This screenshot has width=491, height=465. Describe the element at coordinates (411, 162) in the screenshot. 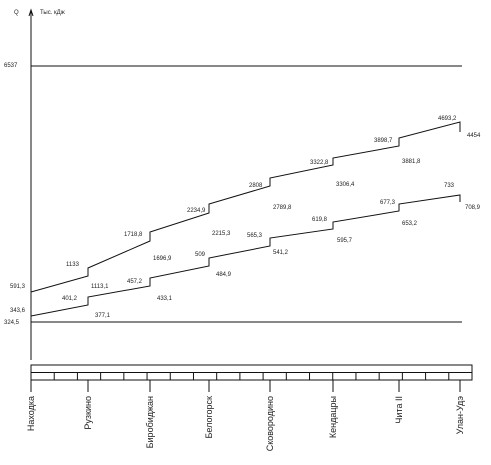

I see `upper-label-3881-8: 3881,8` at that location.